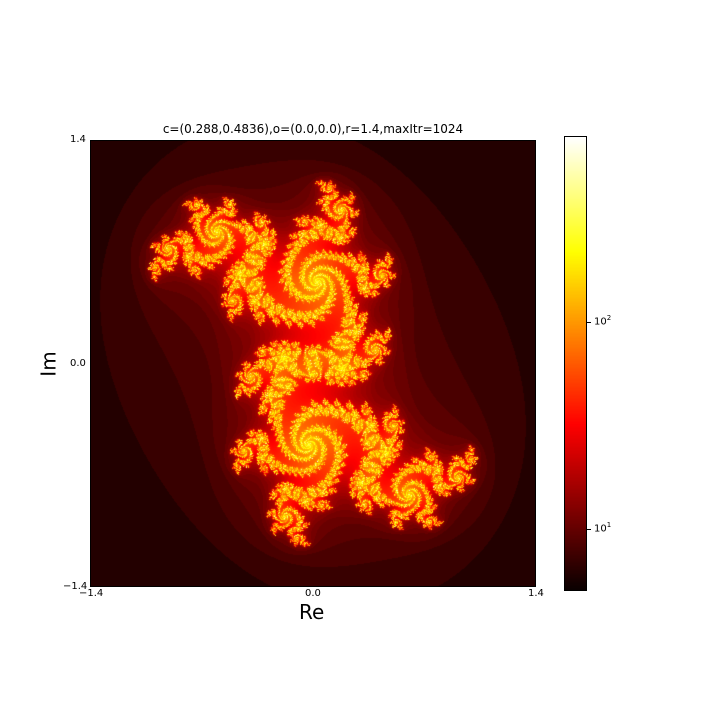 Image resolution: width=720 pixels, height=720 pixels. What do you see at coordinates (75, 586) in the screenshot?
I see `y-tick-bottom: −1.4` at bounding box center [75, 586].